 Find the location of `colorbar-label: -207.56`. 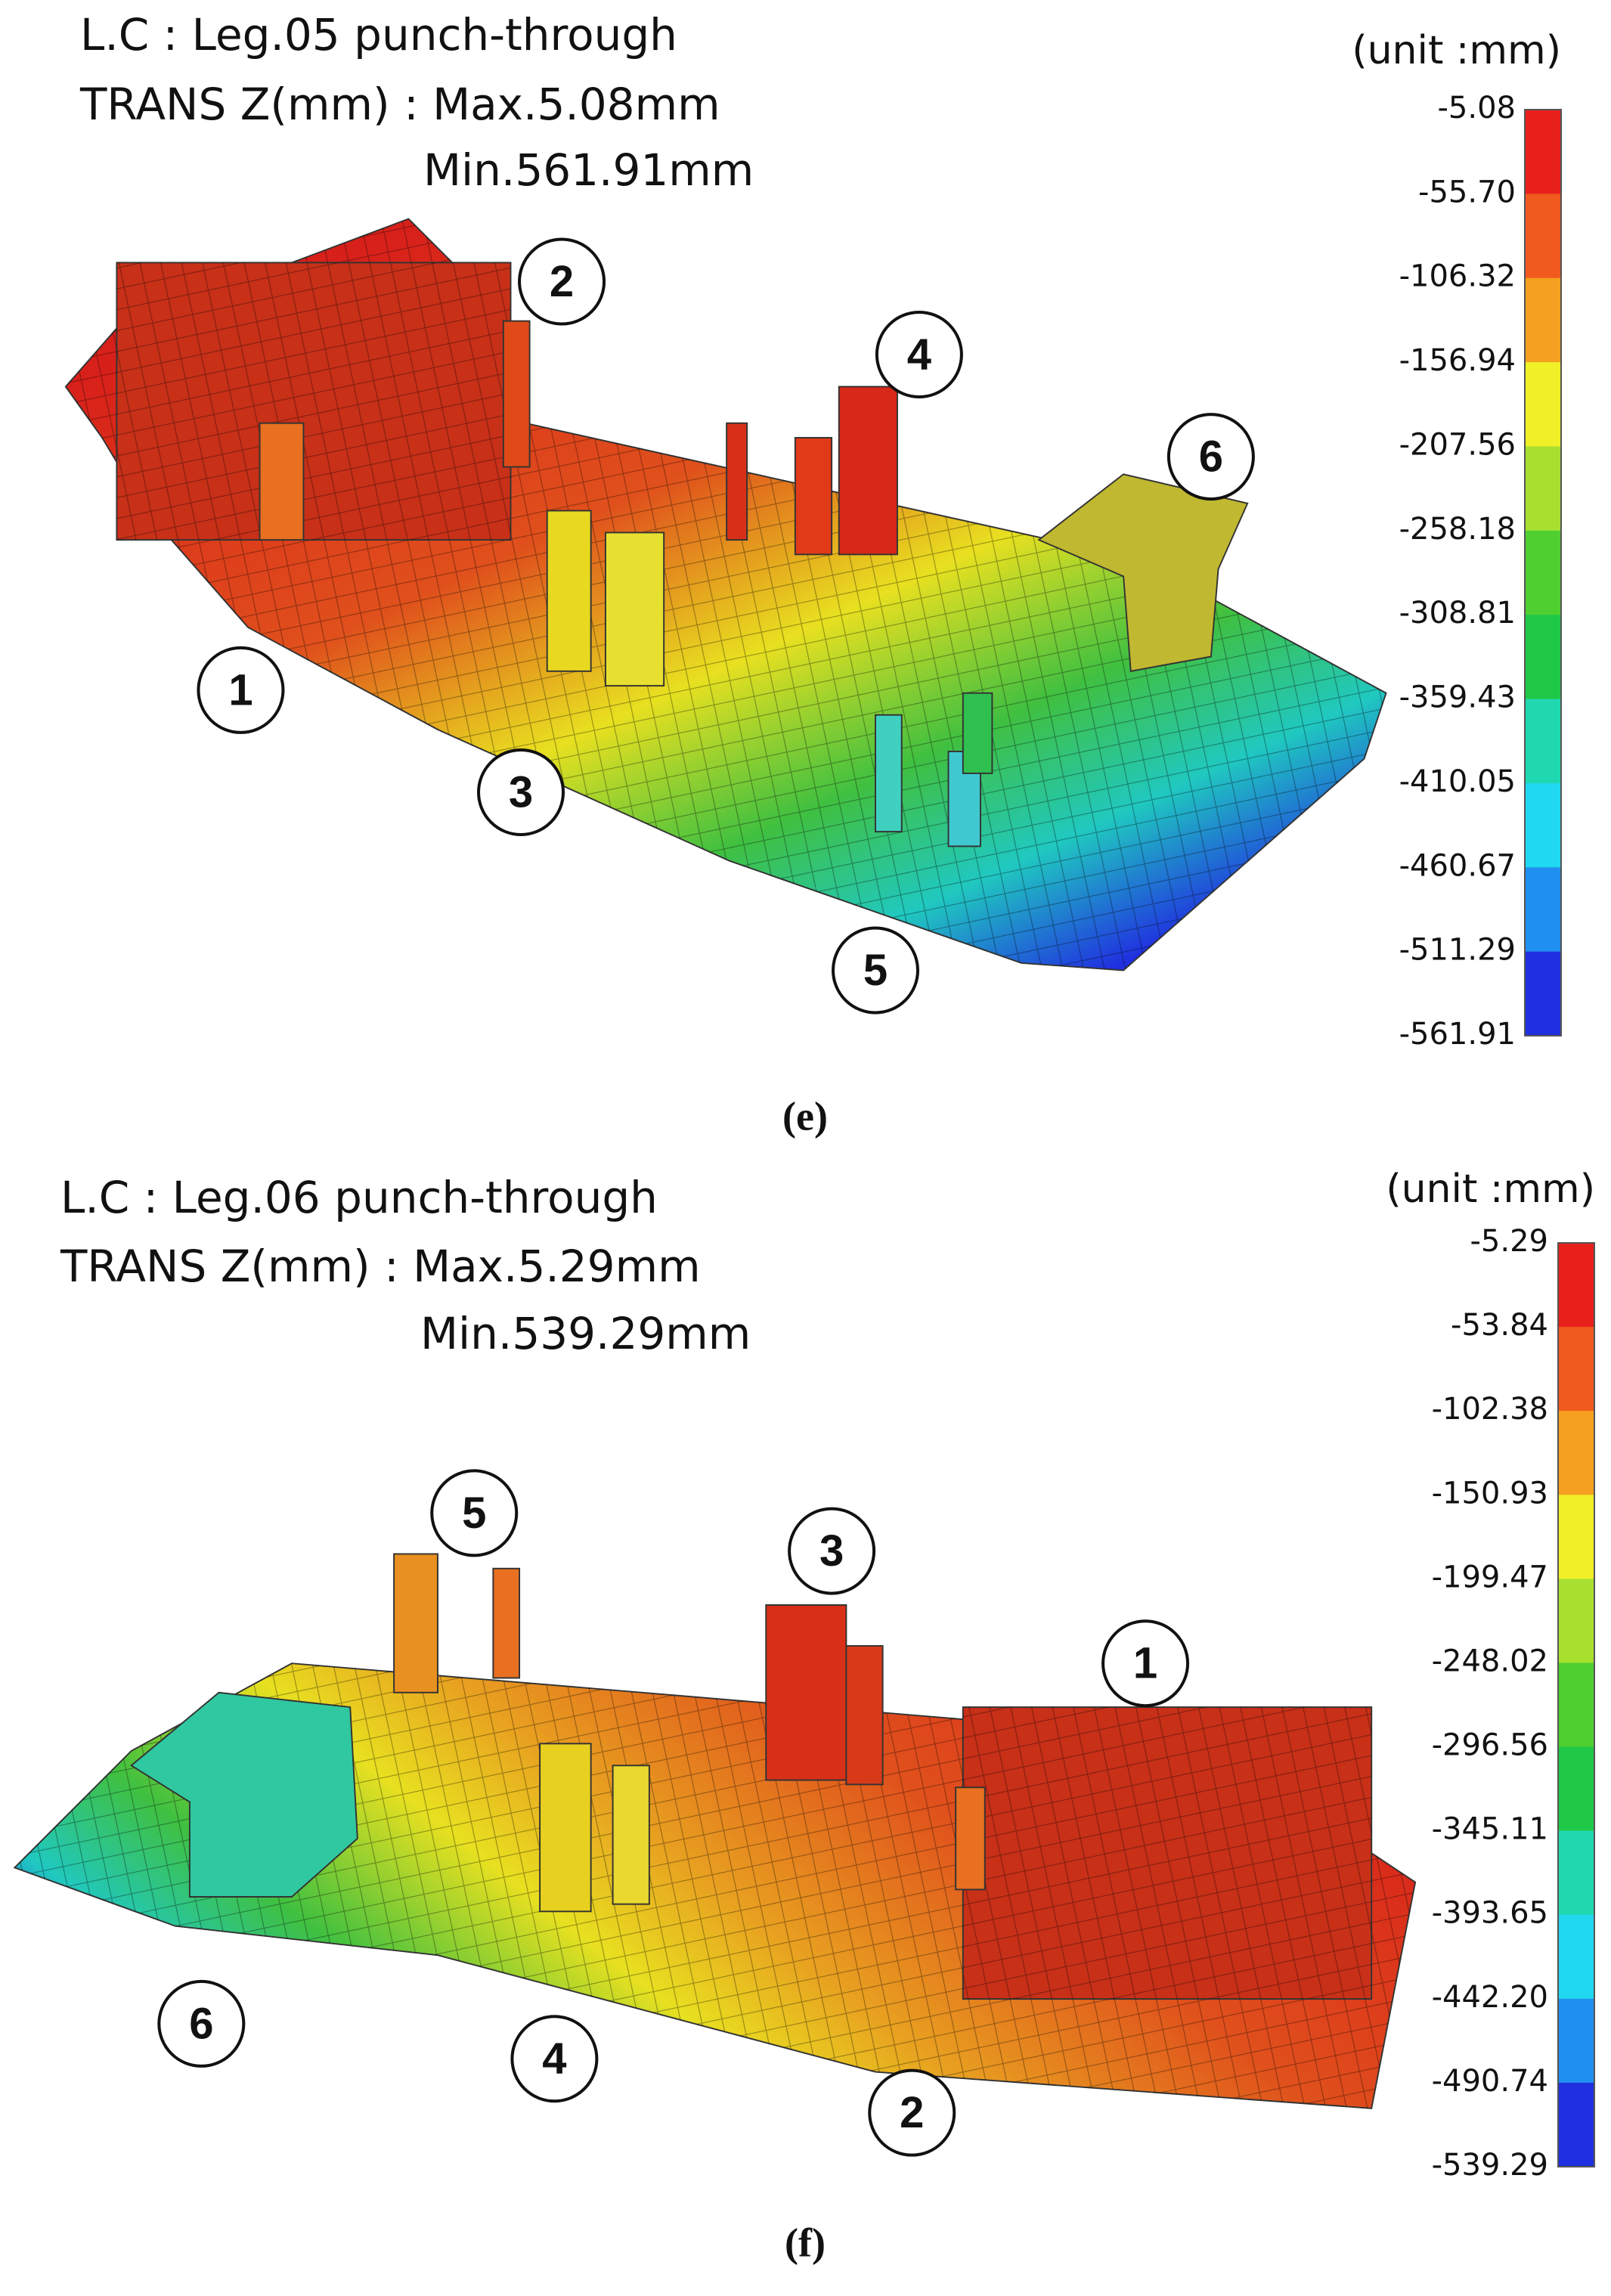

colorbar-label: -207.56 is located at coordinates (1457, 444).